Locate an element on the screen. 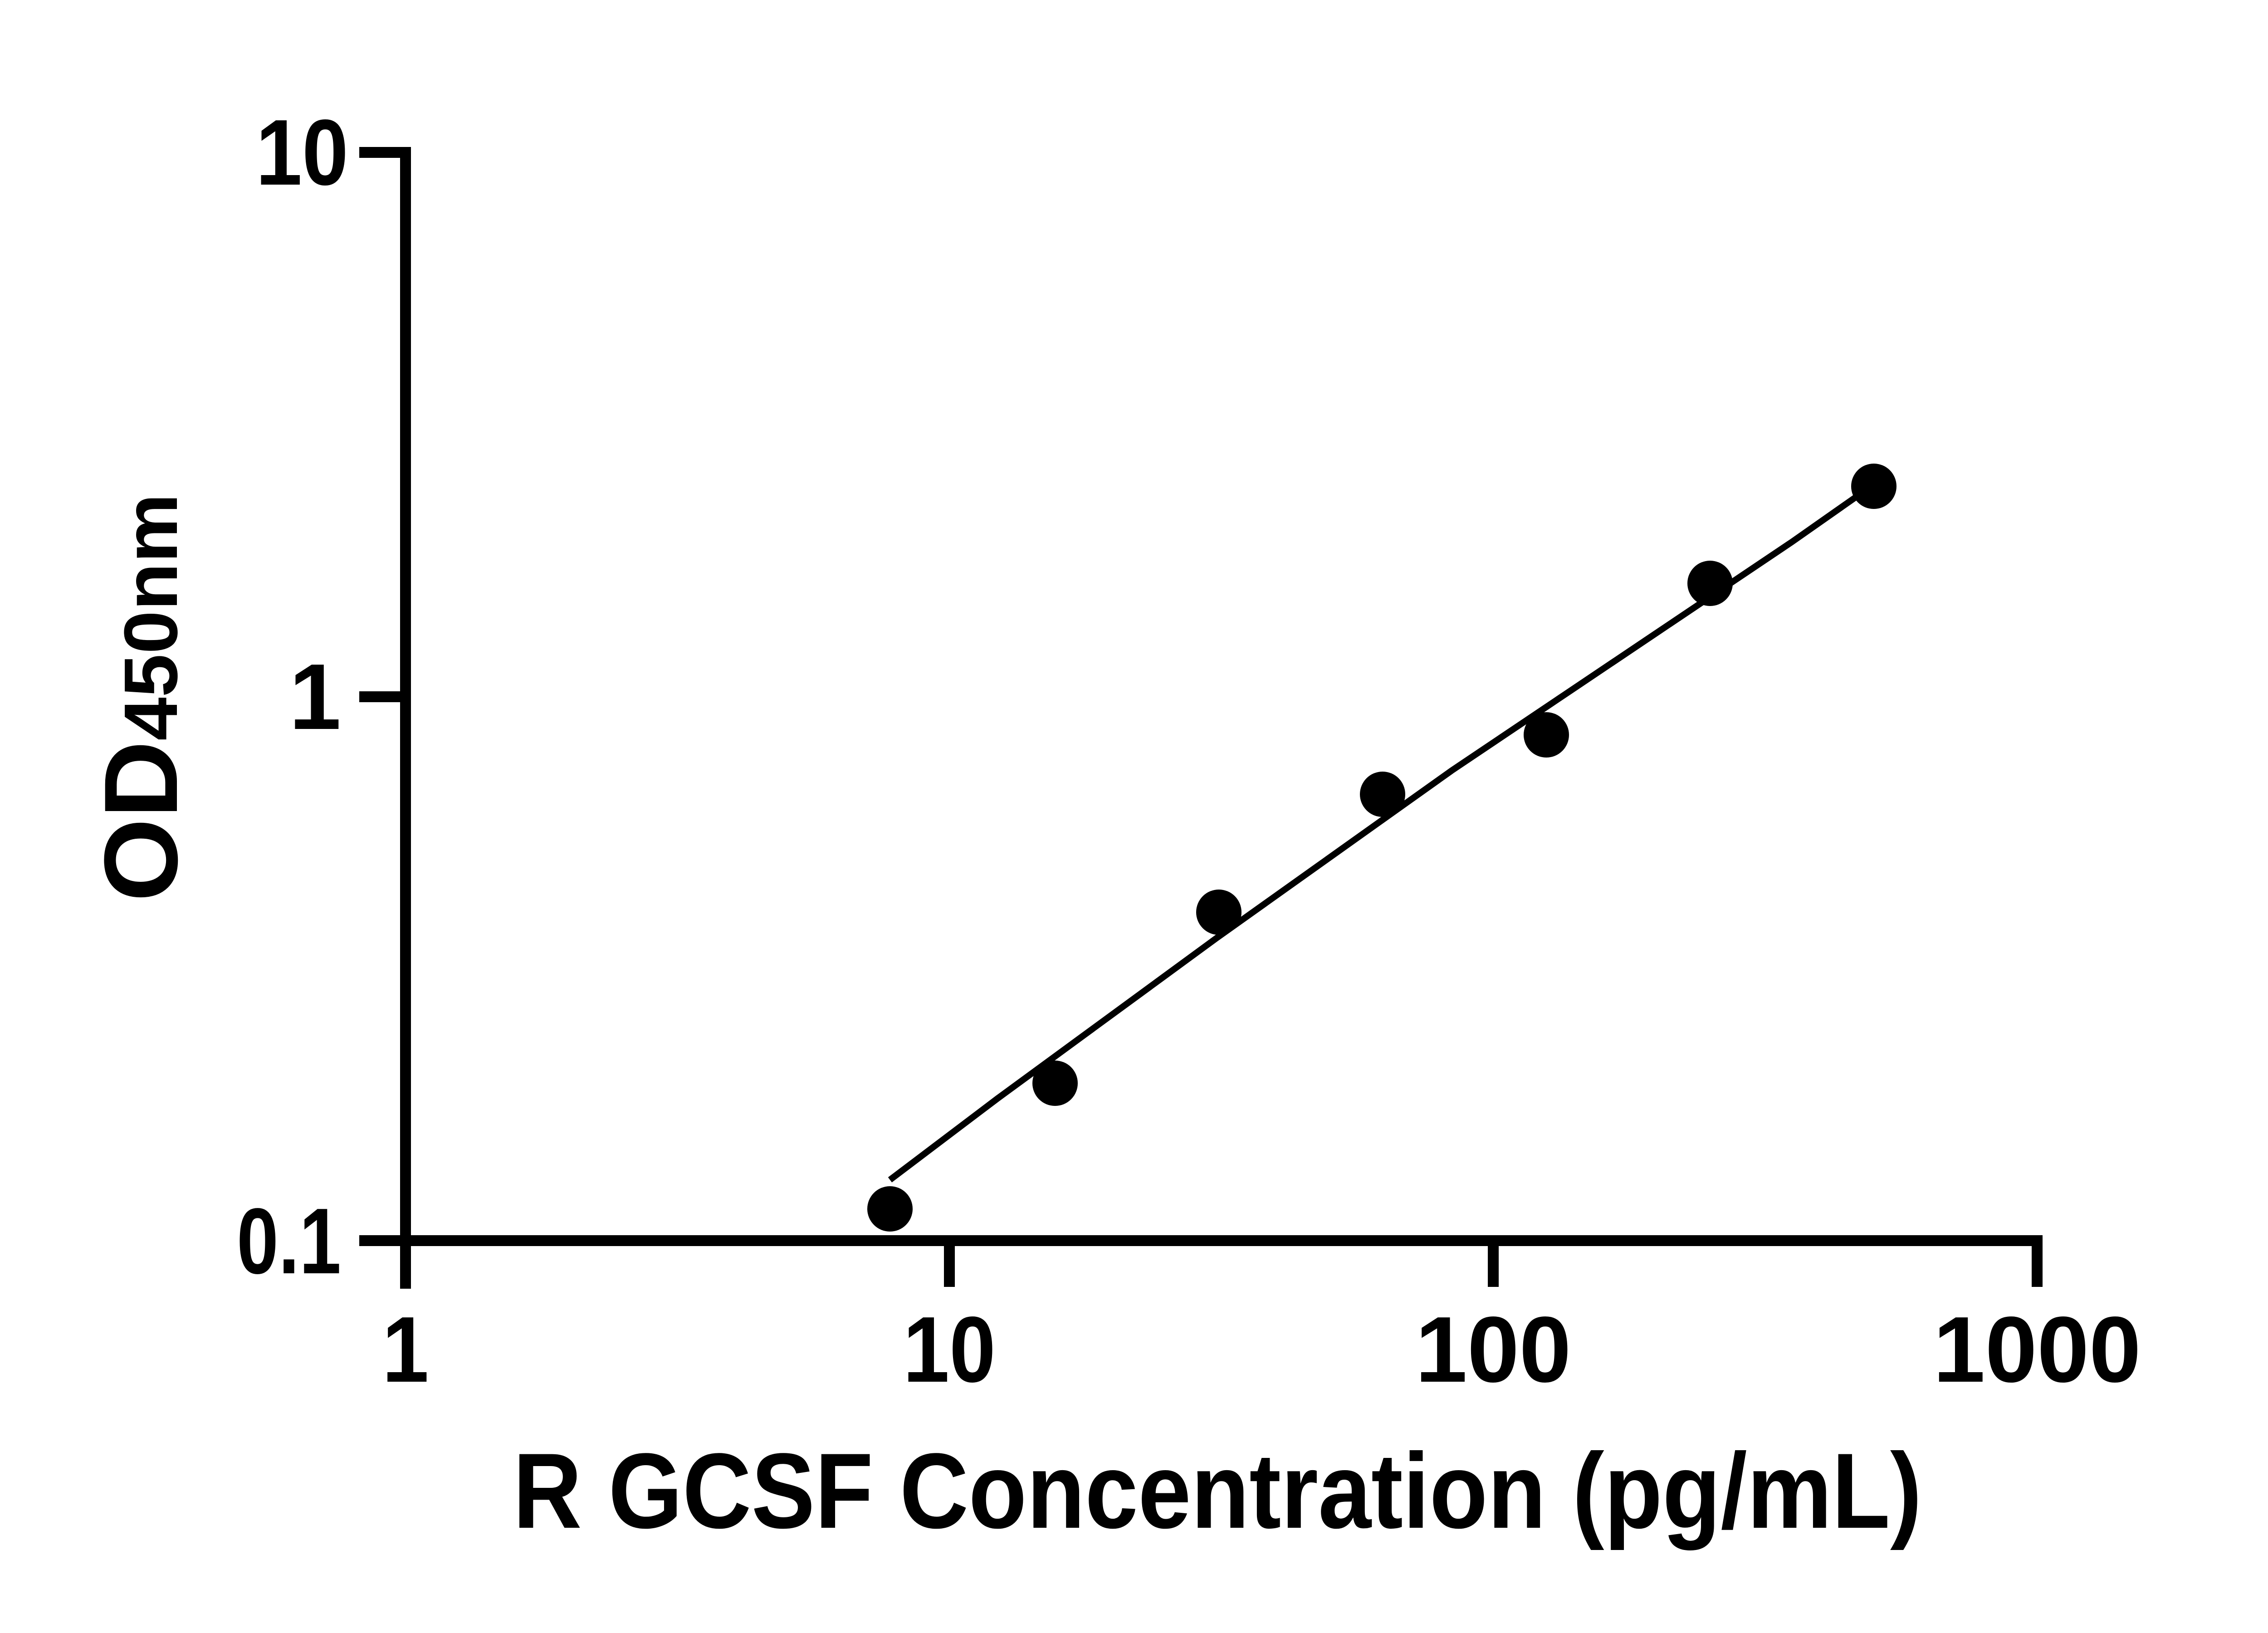 The height and width of the screenshot is (1633, 2268). svg-text: R GCSF Concentration (pg/mL) is located at coordinates (1218, 1491).